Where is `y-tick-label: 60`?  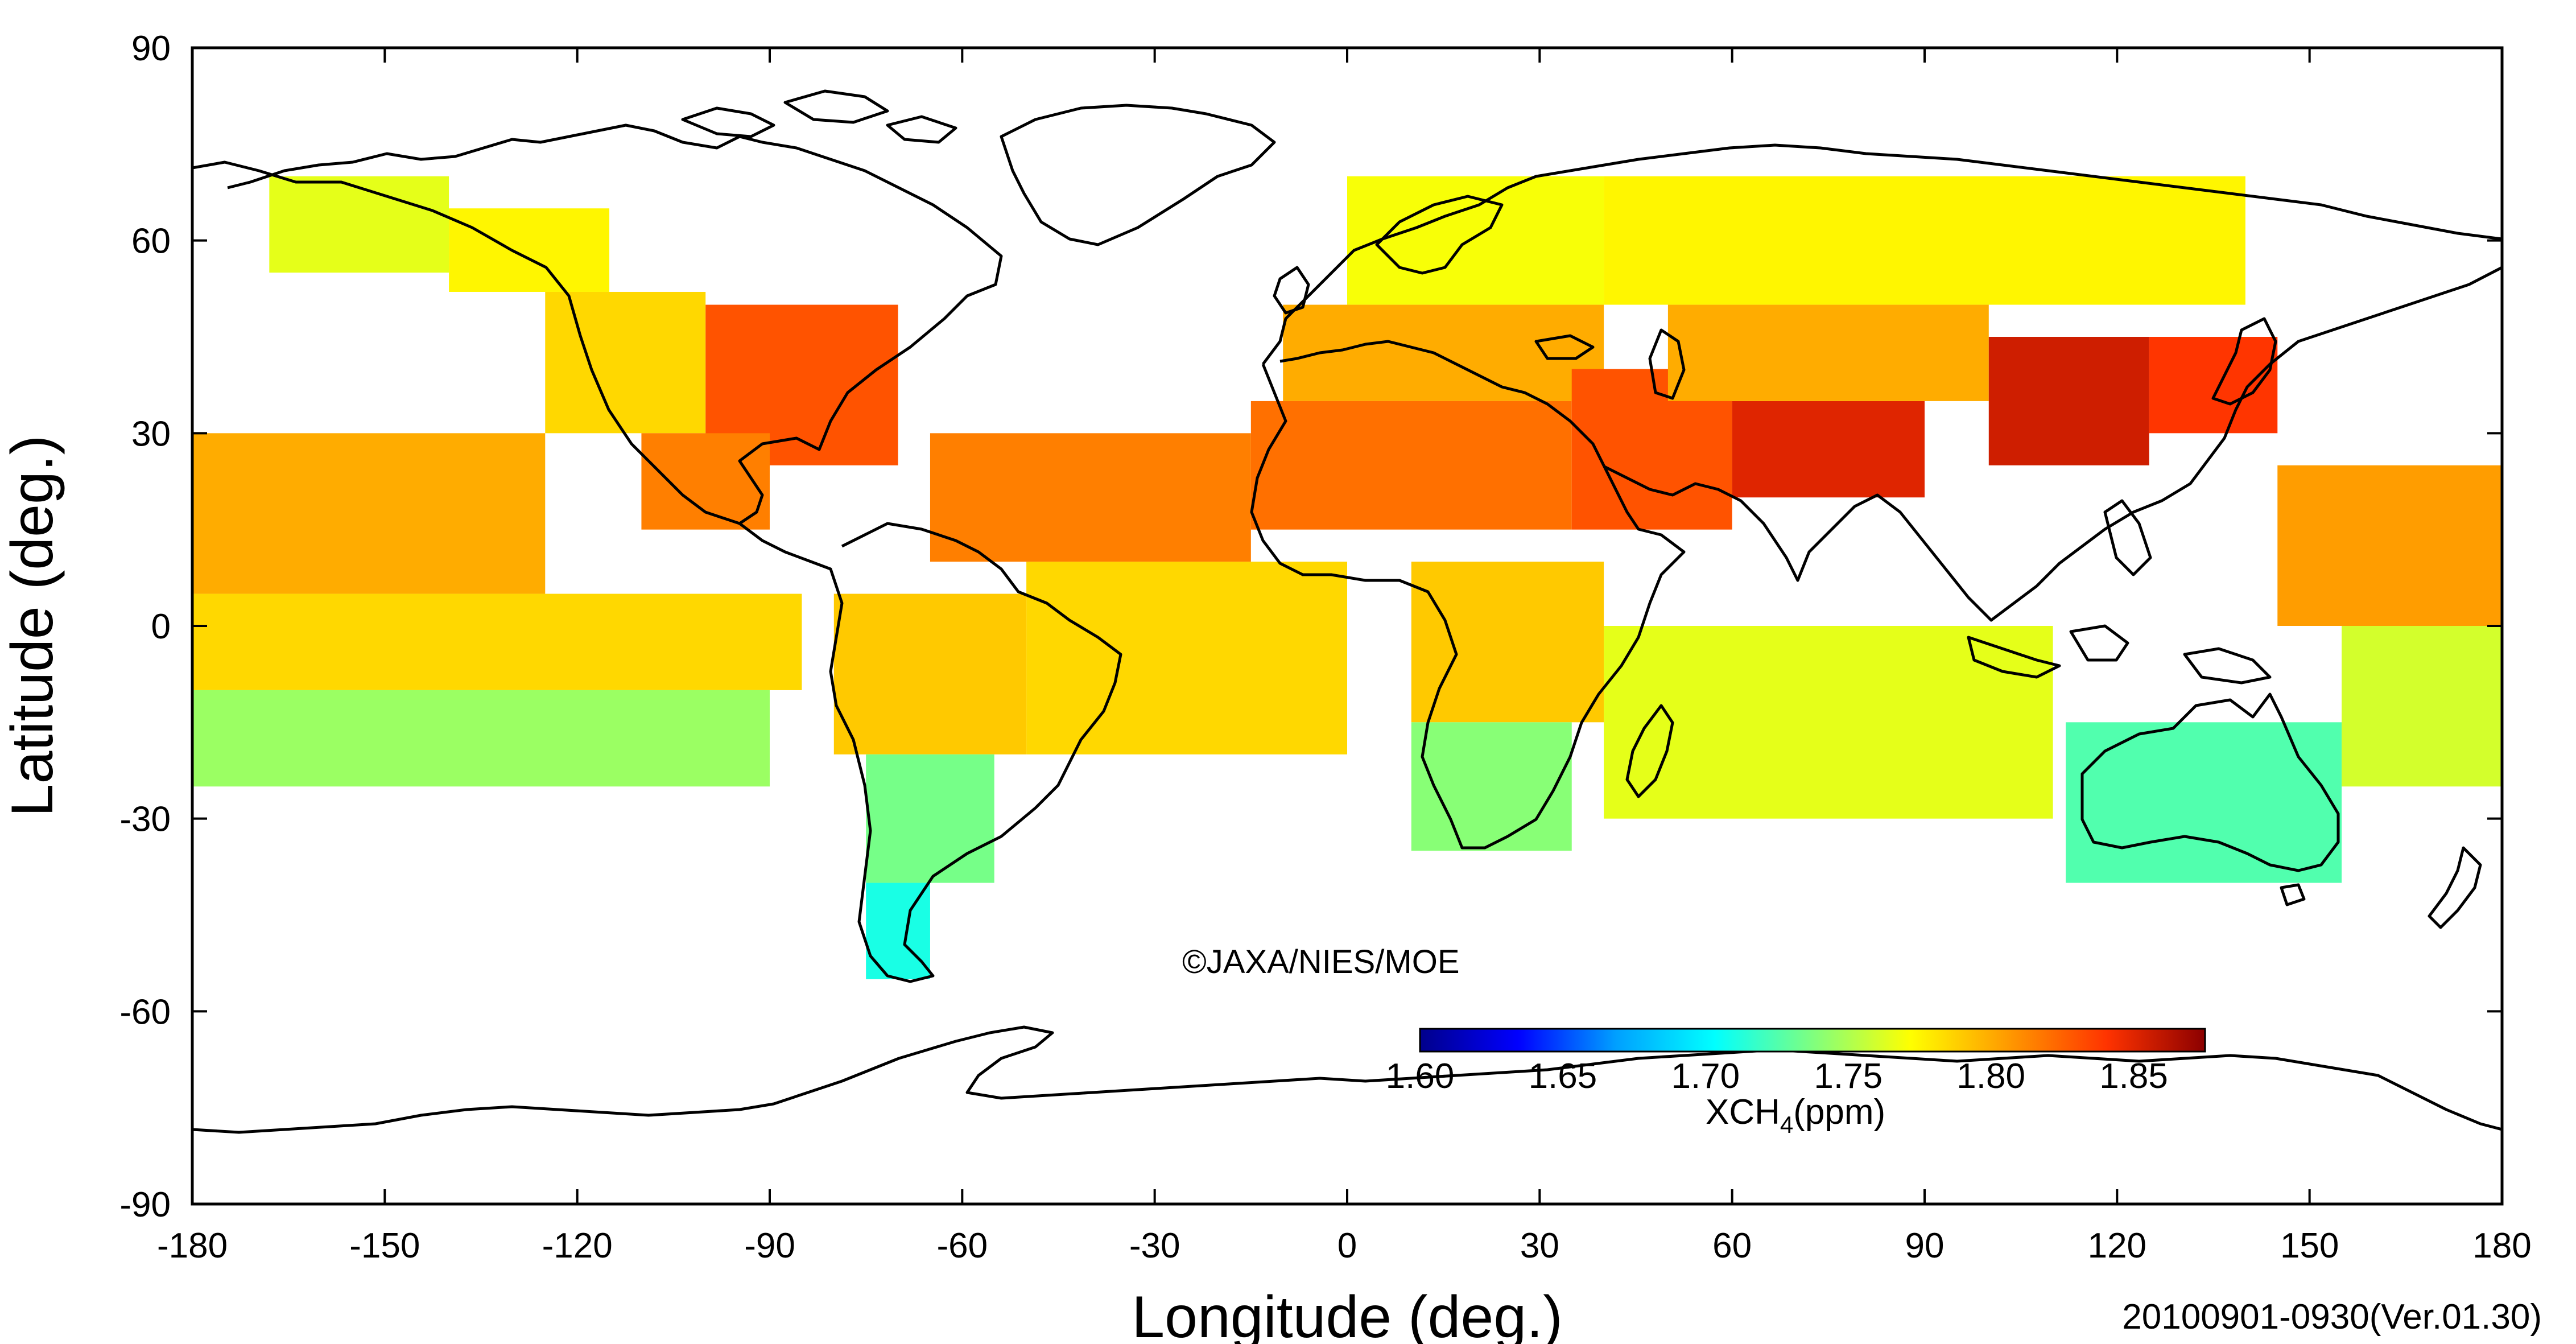
y-tick-label: 60 is located at coordinates (151, 242).